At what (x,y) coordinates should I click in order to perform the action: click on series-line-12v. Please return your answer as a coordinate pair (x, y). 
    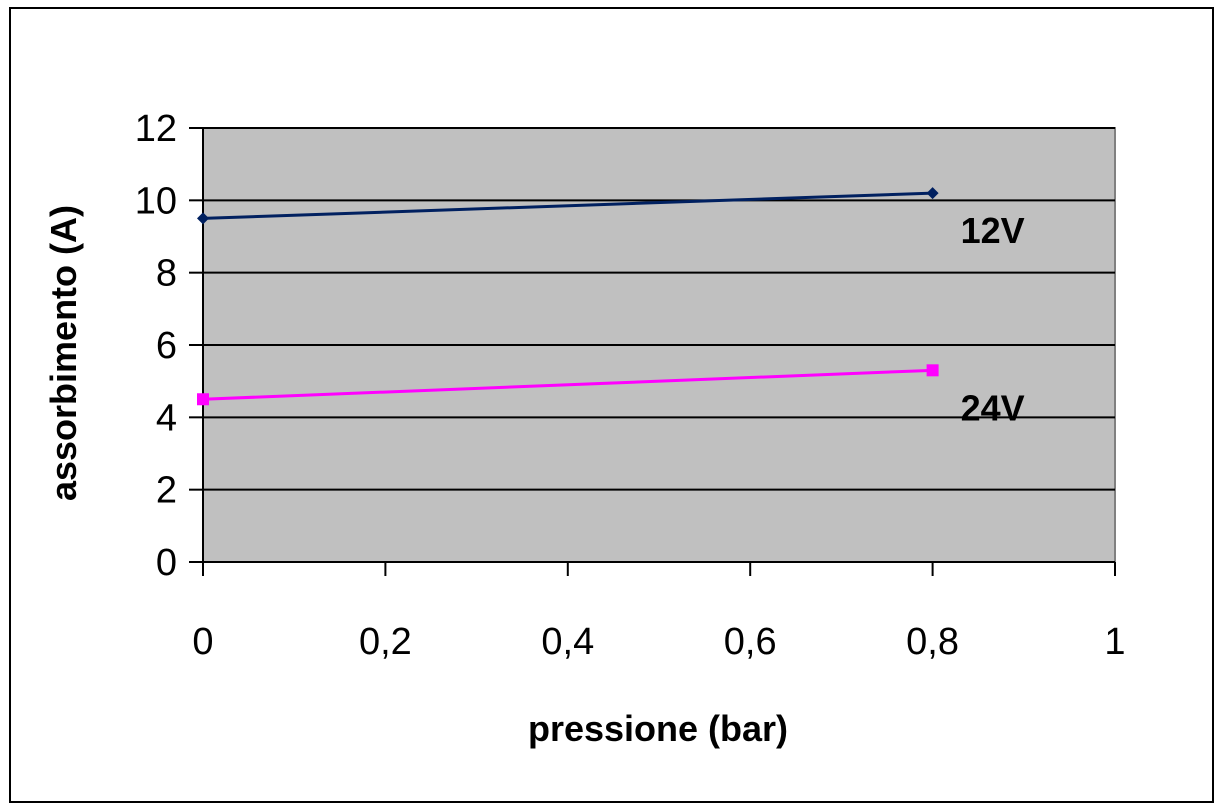
    Looking at the image, I should click on (567, 205).